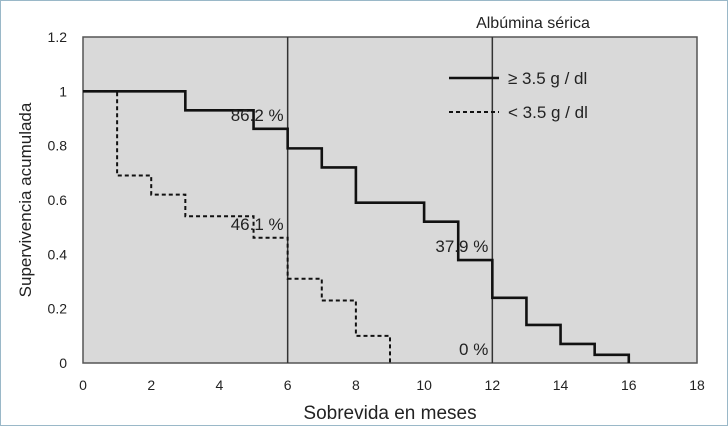 Image resolution: width=728 pixels, height=426 pixels. I want to click on legend-label: < 3.5 g / dl, so click(548, 112).